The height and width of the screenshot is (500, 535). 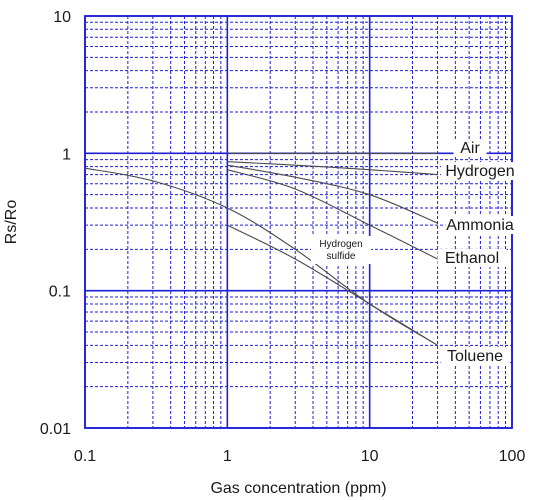 I want to click on x-tick-label: 100, so click(x=512, y=456).